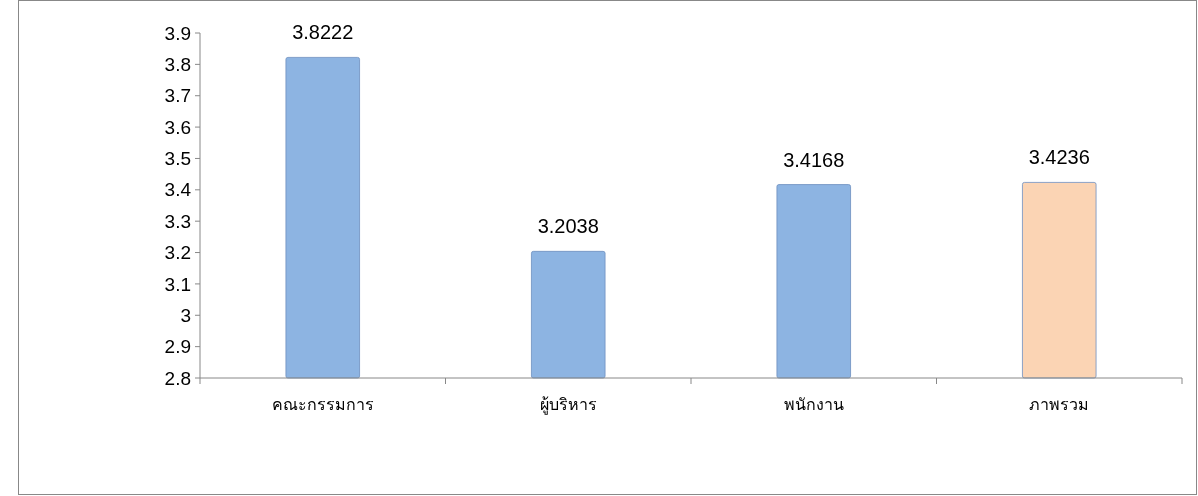 This screenshot has width=1198, height=496. What do you see at coordinates (323, 32) in the screenshot?
I see `data-label: 3.8222` at bounding box center [323, 32].